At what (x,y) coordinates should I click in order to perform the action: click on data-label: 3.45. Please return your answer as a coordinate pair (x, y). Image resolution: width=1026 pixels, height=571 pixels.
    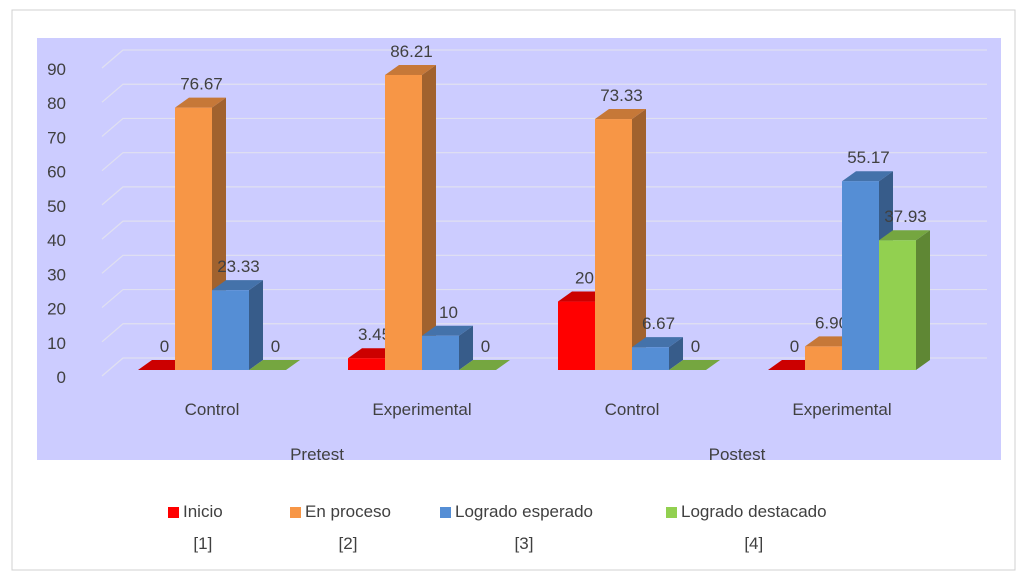
    Looking at the image, I should click on (374, 334).